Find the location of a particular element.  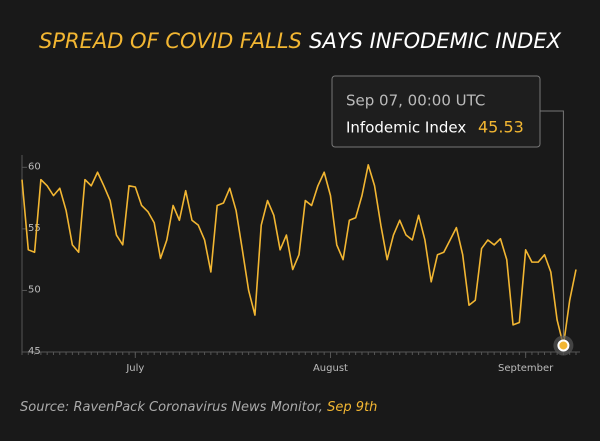

source-date: Sep 9th is located at coordinates (352, 407).